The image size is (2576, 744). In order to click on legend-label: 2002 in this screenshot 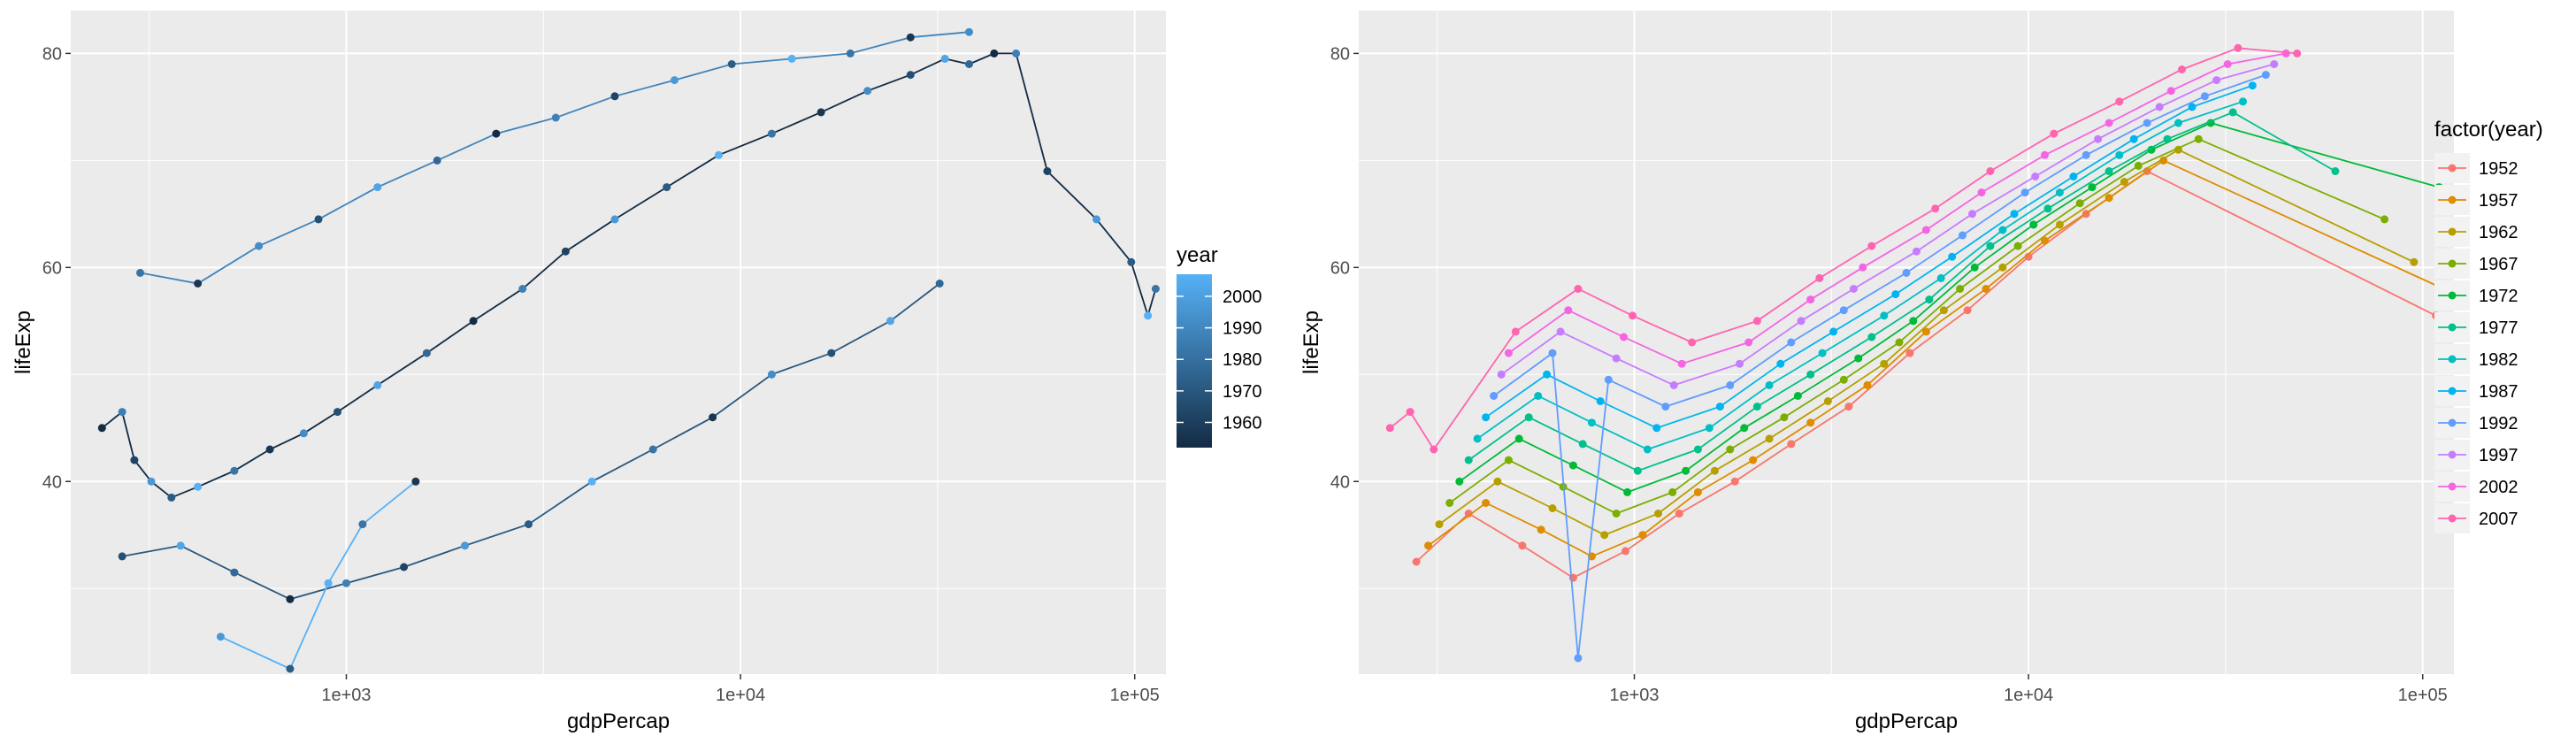, I will do `click(2498, 488)`.